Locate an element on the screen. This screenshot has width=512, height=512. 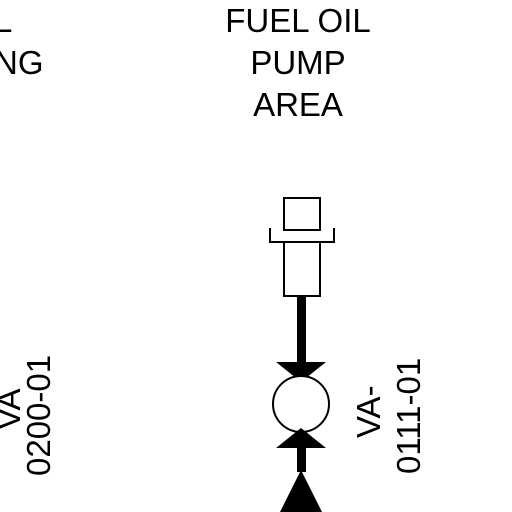
instrument-body is located at coordinates (302, 269).